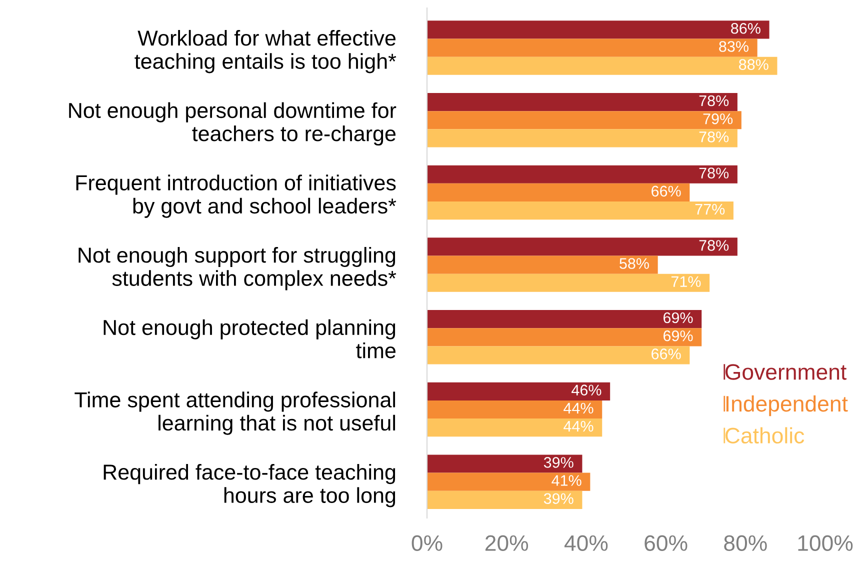 The height and width of the screenshot is (563, 865). Describe the element at coordinates (765, 435) in the screenshot. I see `legend-label: Catholic` at that location.